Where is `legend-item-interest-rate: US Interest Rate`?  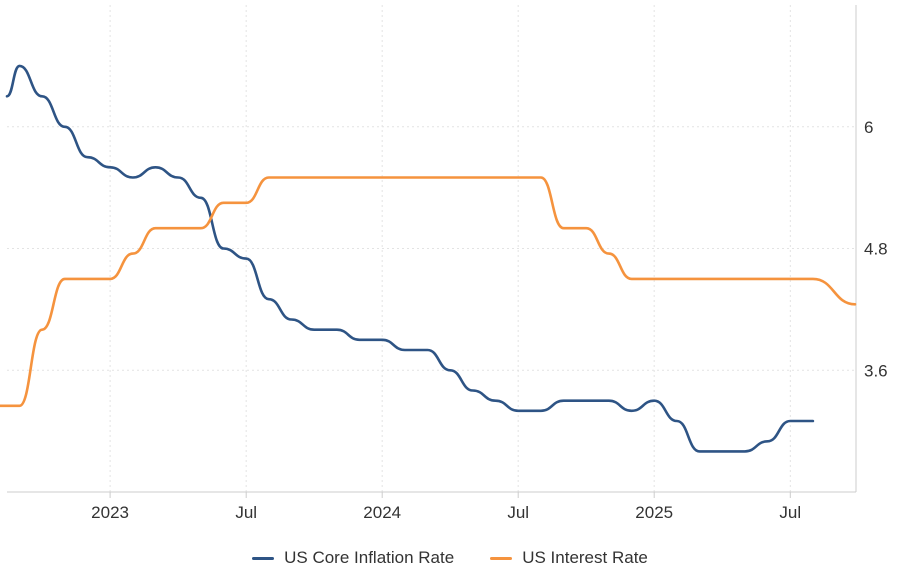 legend-item-interest-rate: US Interest Rate is located at coordinates (569, 558).